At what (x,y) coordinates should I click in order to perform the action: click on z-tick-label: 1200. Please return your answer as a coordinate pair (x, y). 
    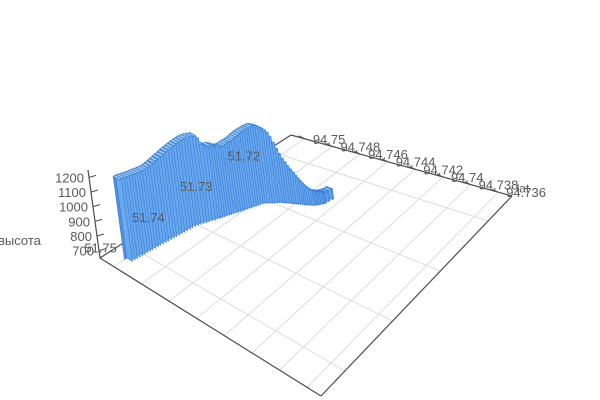
    Looking at the image, I should click on (69, 177).